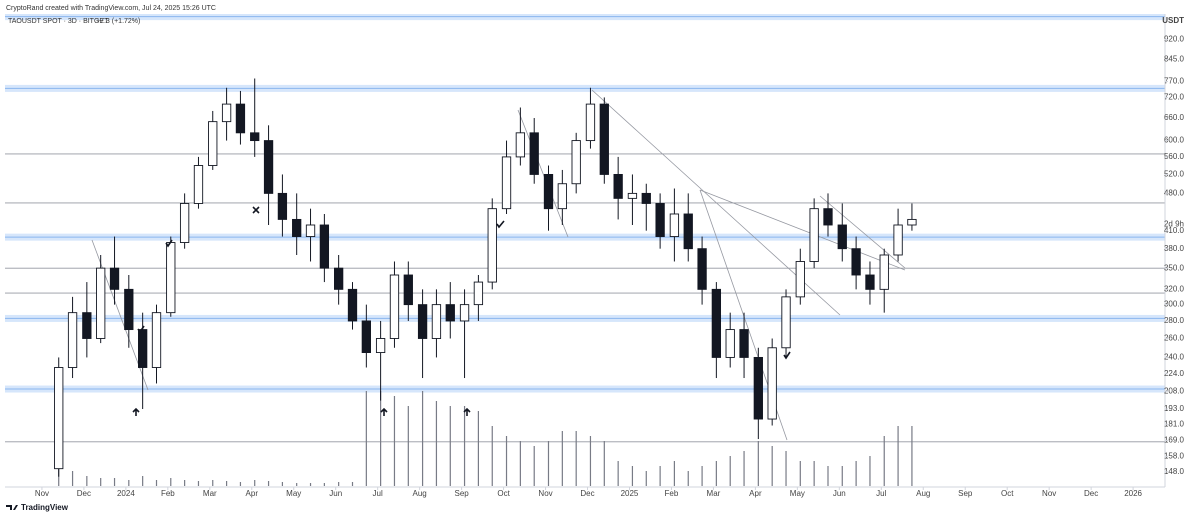 The width and height of the screenshot is (1200, 518). Describe the element at coordinates (1174, 267) in the screenshot. I see `y-tick-label: 350.0` at that location.